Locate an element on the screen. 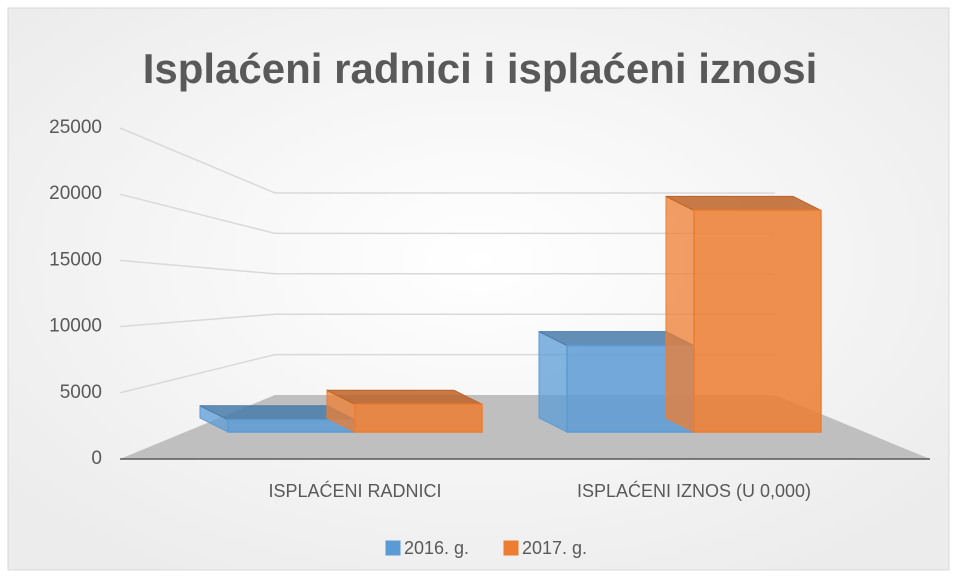  y-tick-label: 15000 is located at coordinates (75, 259).